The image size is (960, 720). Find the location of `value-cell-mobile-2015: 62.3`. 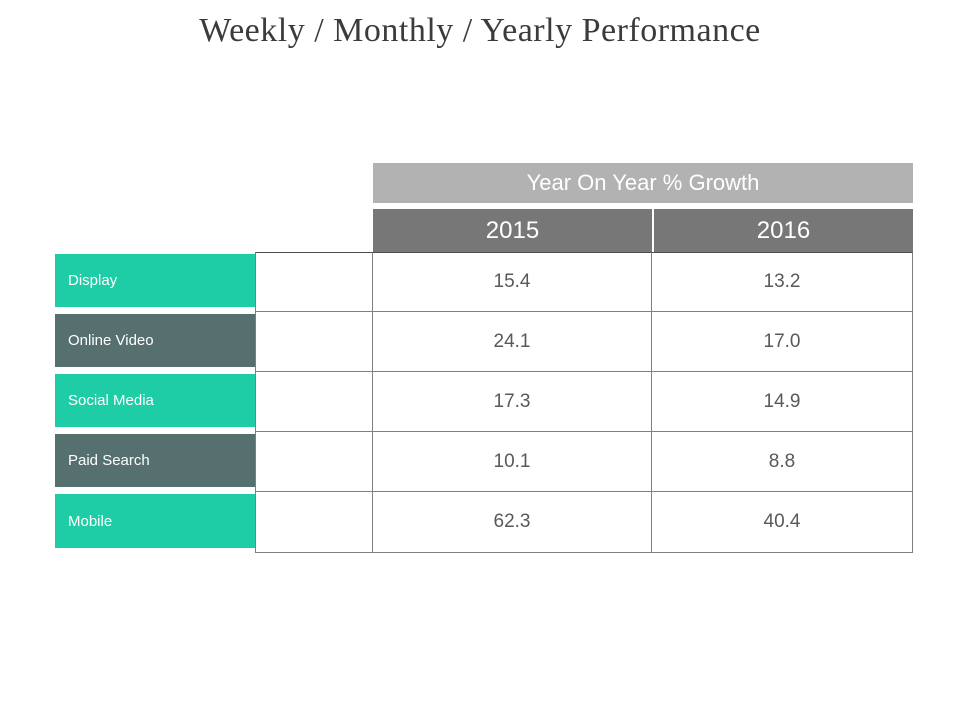

value-cell-mobile-2015: 62.3 is located at coordinates (512, 522).